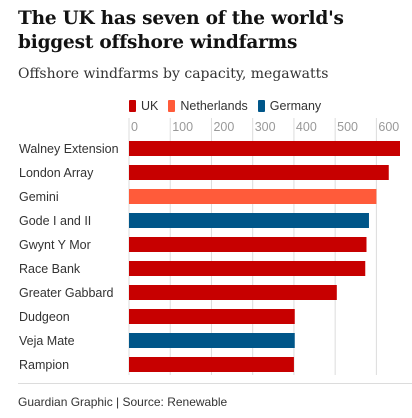  What do you see at coordinates (265, 127) in the screenshot?
I see `x-tick-label: 300` at bounding box center [265, 127].